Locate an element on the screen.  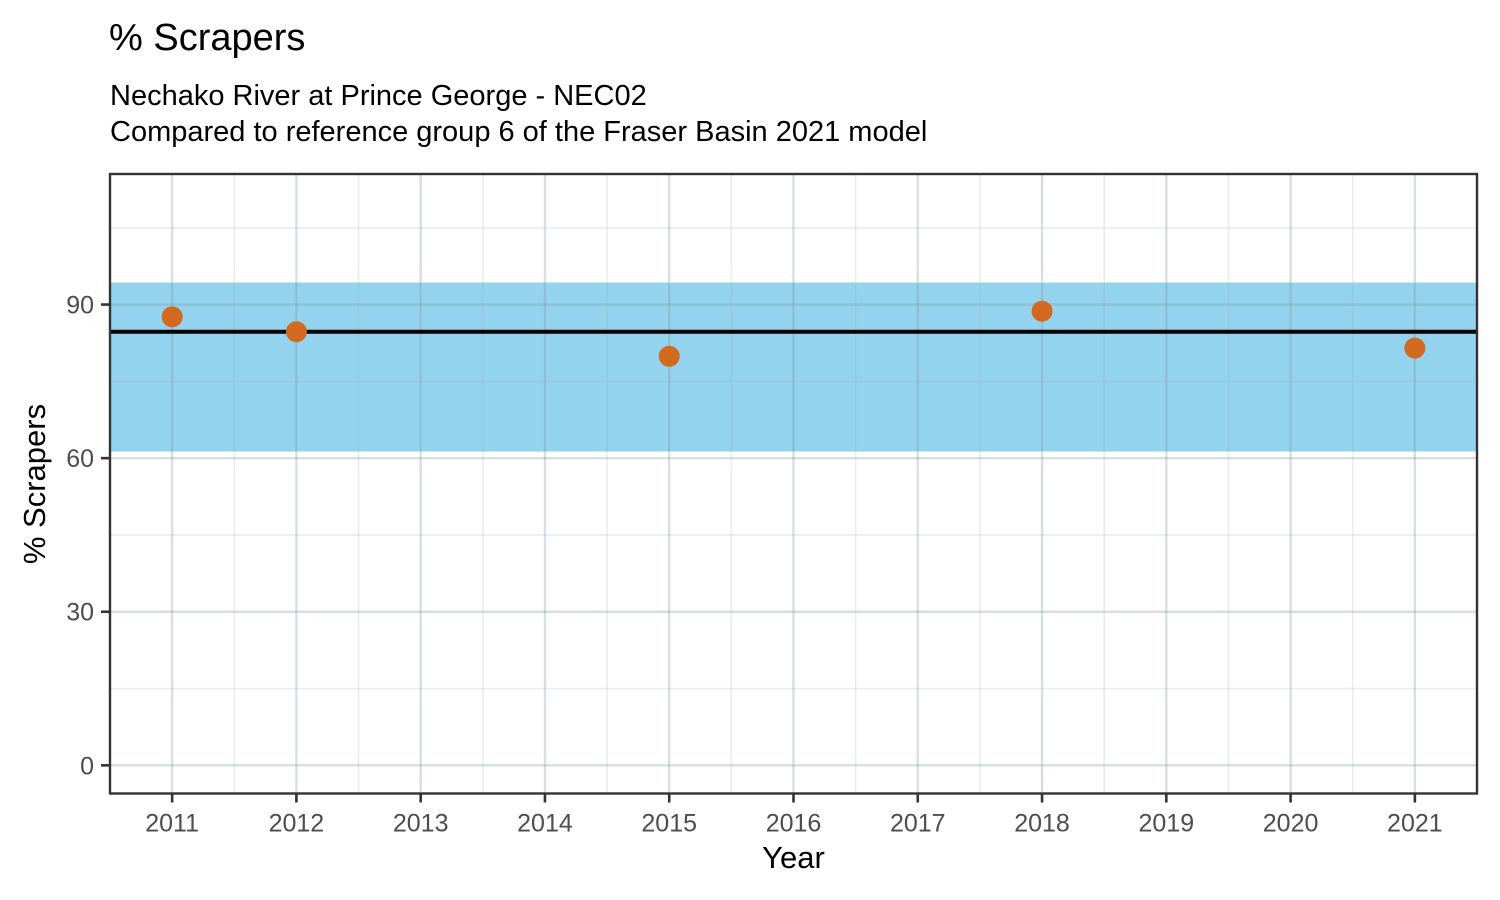
chart-title: % Scrapers is located at coordinates (207, 38).